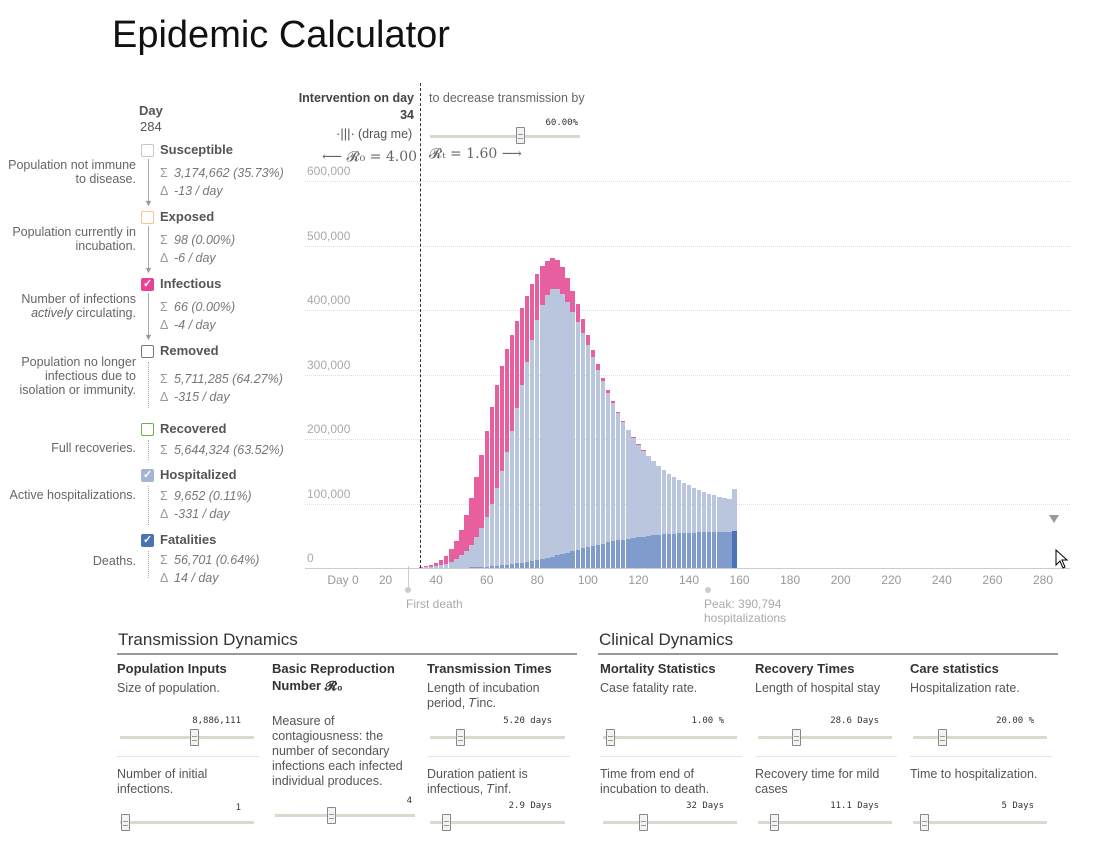 The width and height of the screenshot is (1119, 854). What do you see at coordinates (148, 450) in the screenshot?
I see `dotted-connector` at bounding box center [148, 450].